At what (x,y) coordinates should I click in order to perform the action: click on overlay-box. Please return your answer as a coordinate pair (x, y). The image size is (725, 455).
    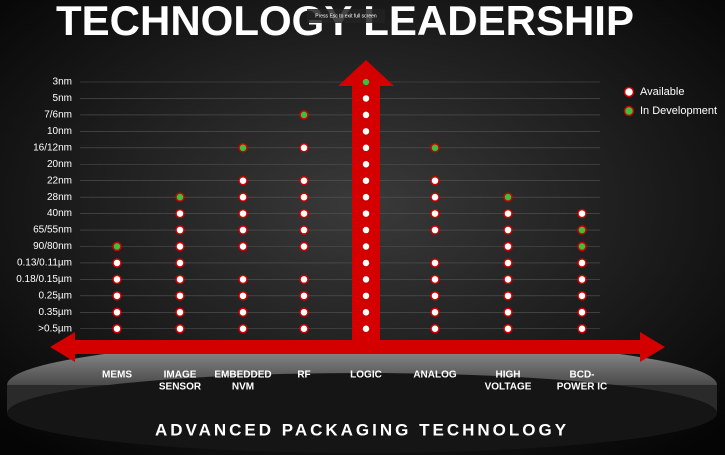
    Looking at the image, I should click on (346, 16).